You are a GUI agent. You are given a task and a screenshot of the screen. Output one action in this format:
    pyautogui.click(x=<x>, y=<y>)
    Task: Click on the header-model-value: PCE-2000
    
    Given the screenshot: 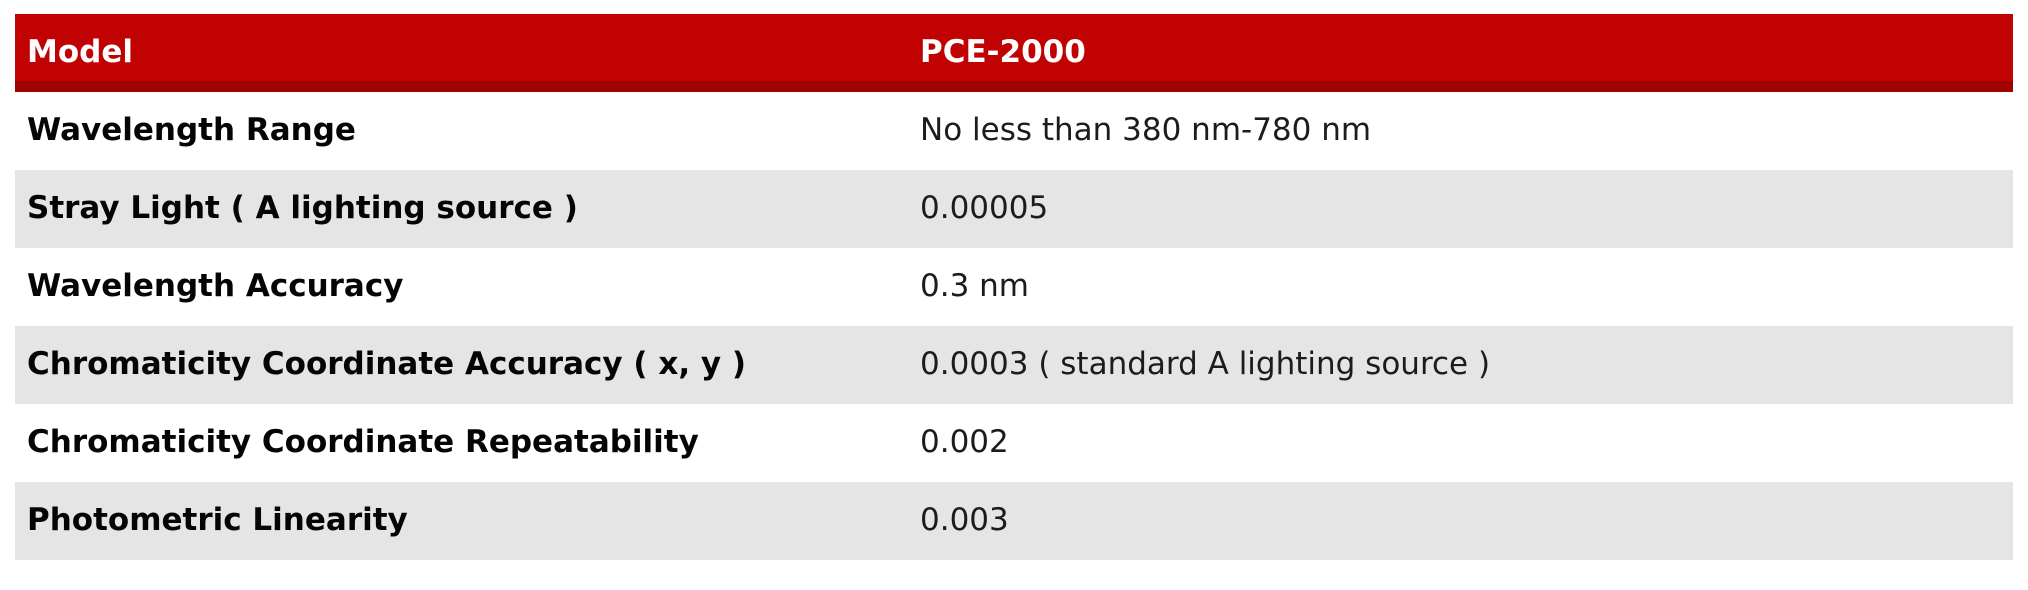 What is the action you would take?
    pyautogui.click(x=1003, y=52)
    